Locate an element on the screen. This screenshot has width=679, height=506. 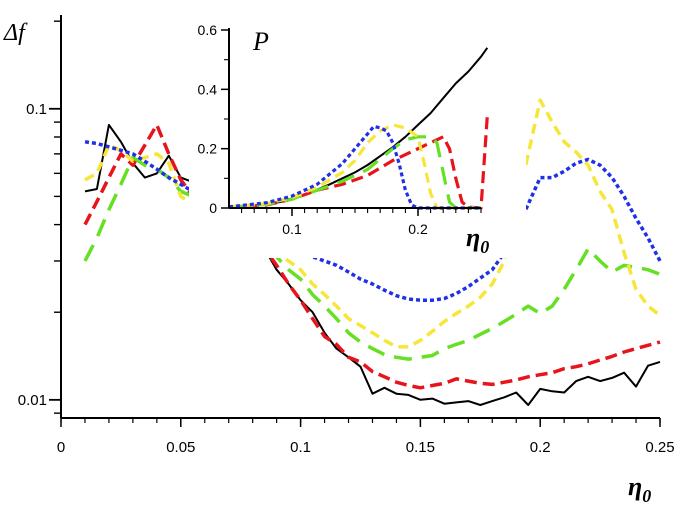
main-x-tick-label: 0.2 is located at coordinates (540, 447).